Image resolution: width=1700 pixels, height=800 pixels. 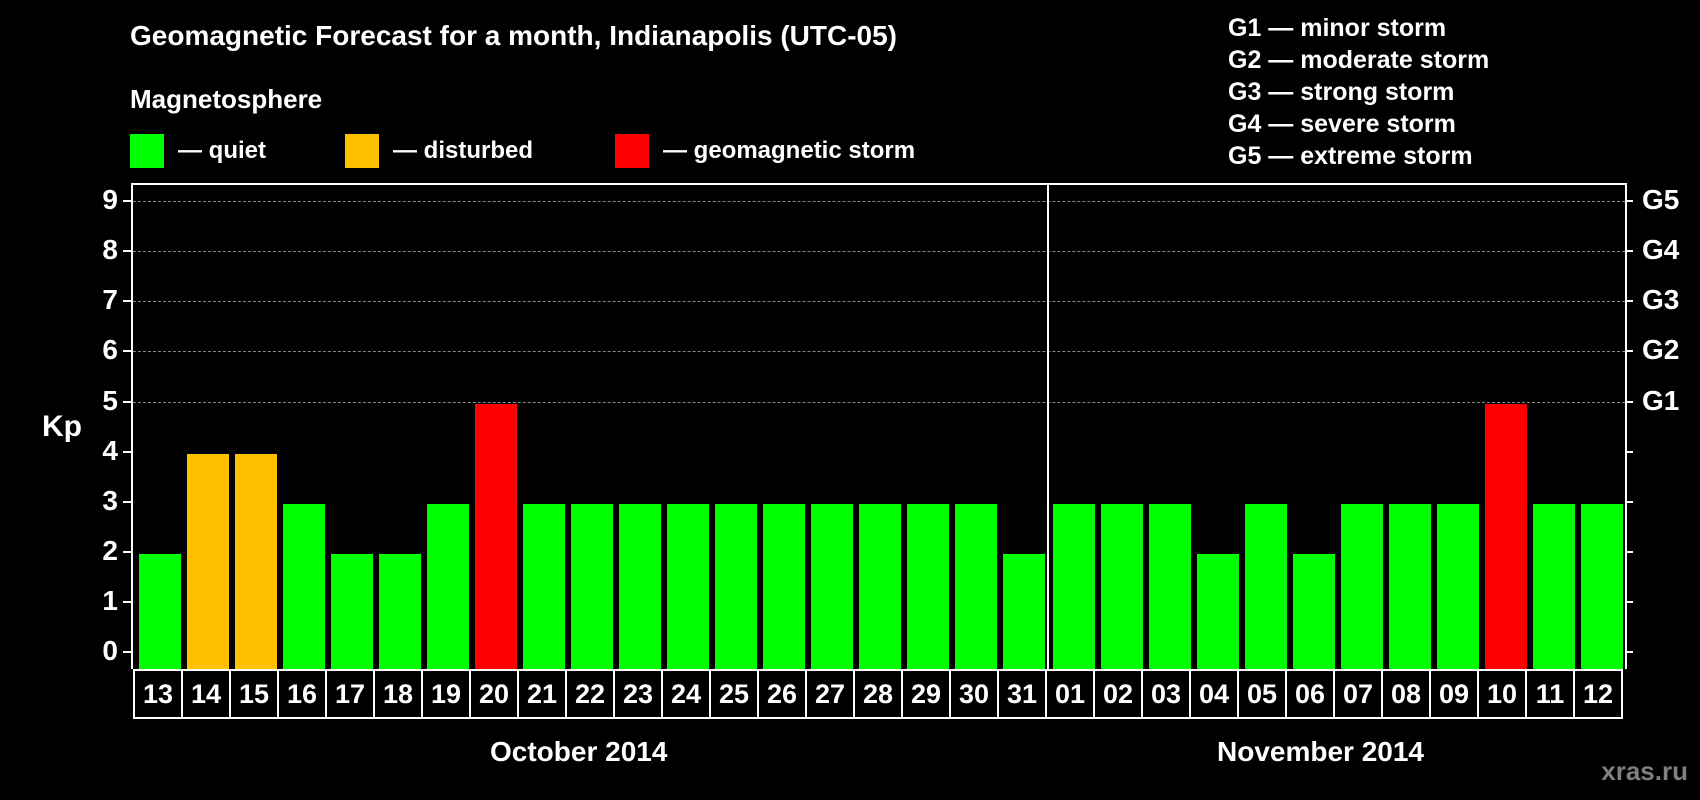 What do you see at coordinates (1661, 250) in the screenshot?
I see `g-level-label: G4` at bounding box center [1661, 250].